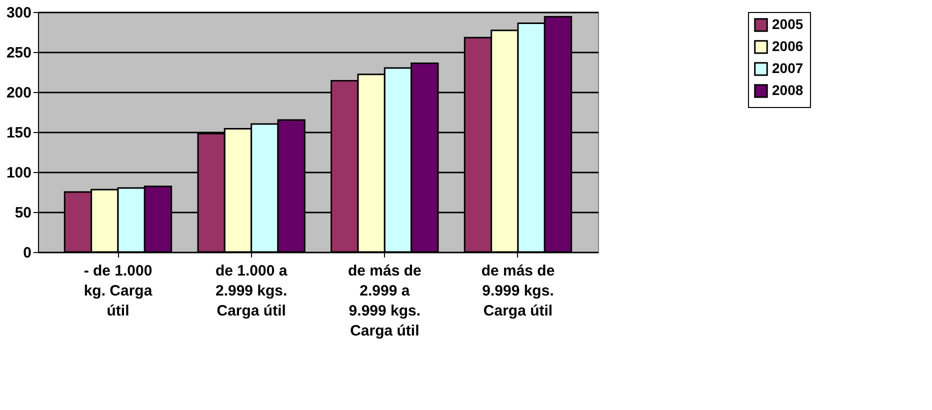  Describe the element at coordinates (385, 301) in the screenshot. I see `x-tick-label: de más de 2.999 a 9.999 kgs. Carga útil` at that location.